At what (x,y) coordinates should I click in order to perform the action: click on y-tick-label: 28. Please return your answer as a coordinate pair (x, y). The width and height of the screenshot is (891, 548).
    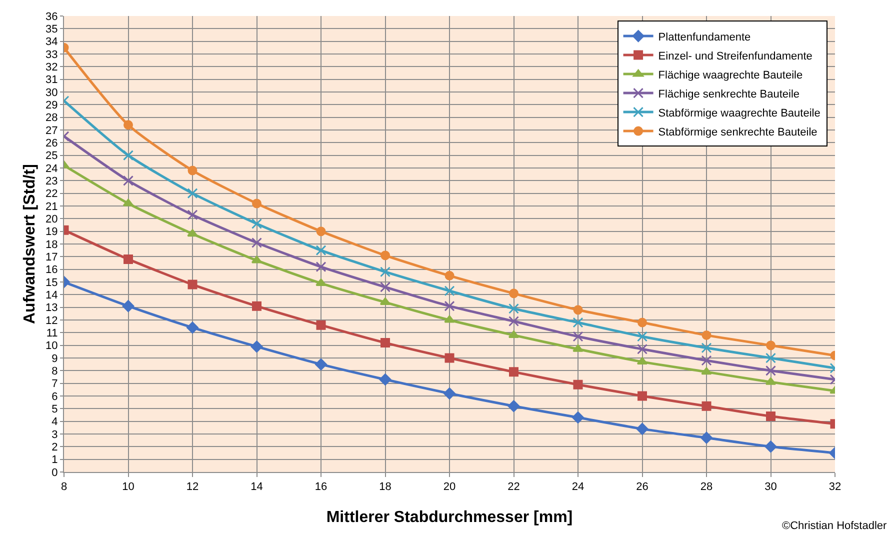
    Looking at the image, I should click on (52, 118).